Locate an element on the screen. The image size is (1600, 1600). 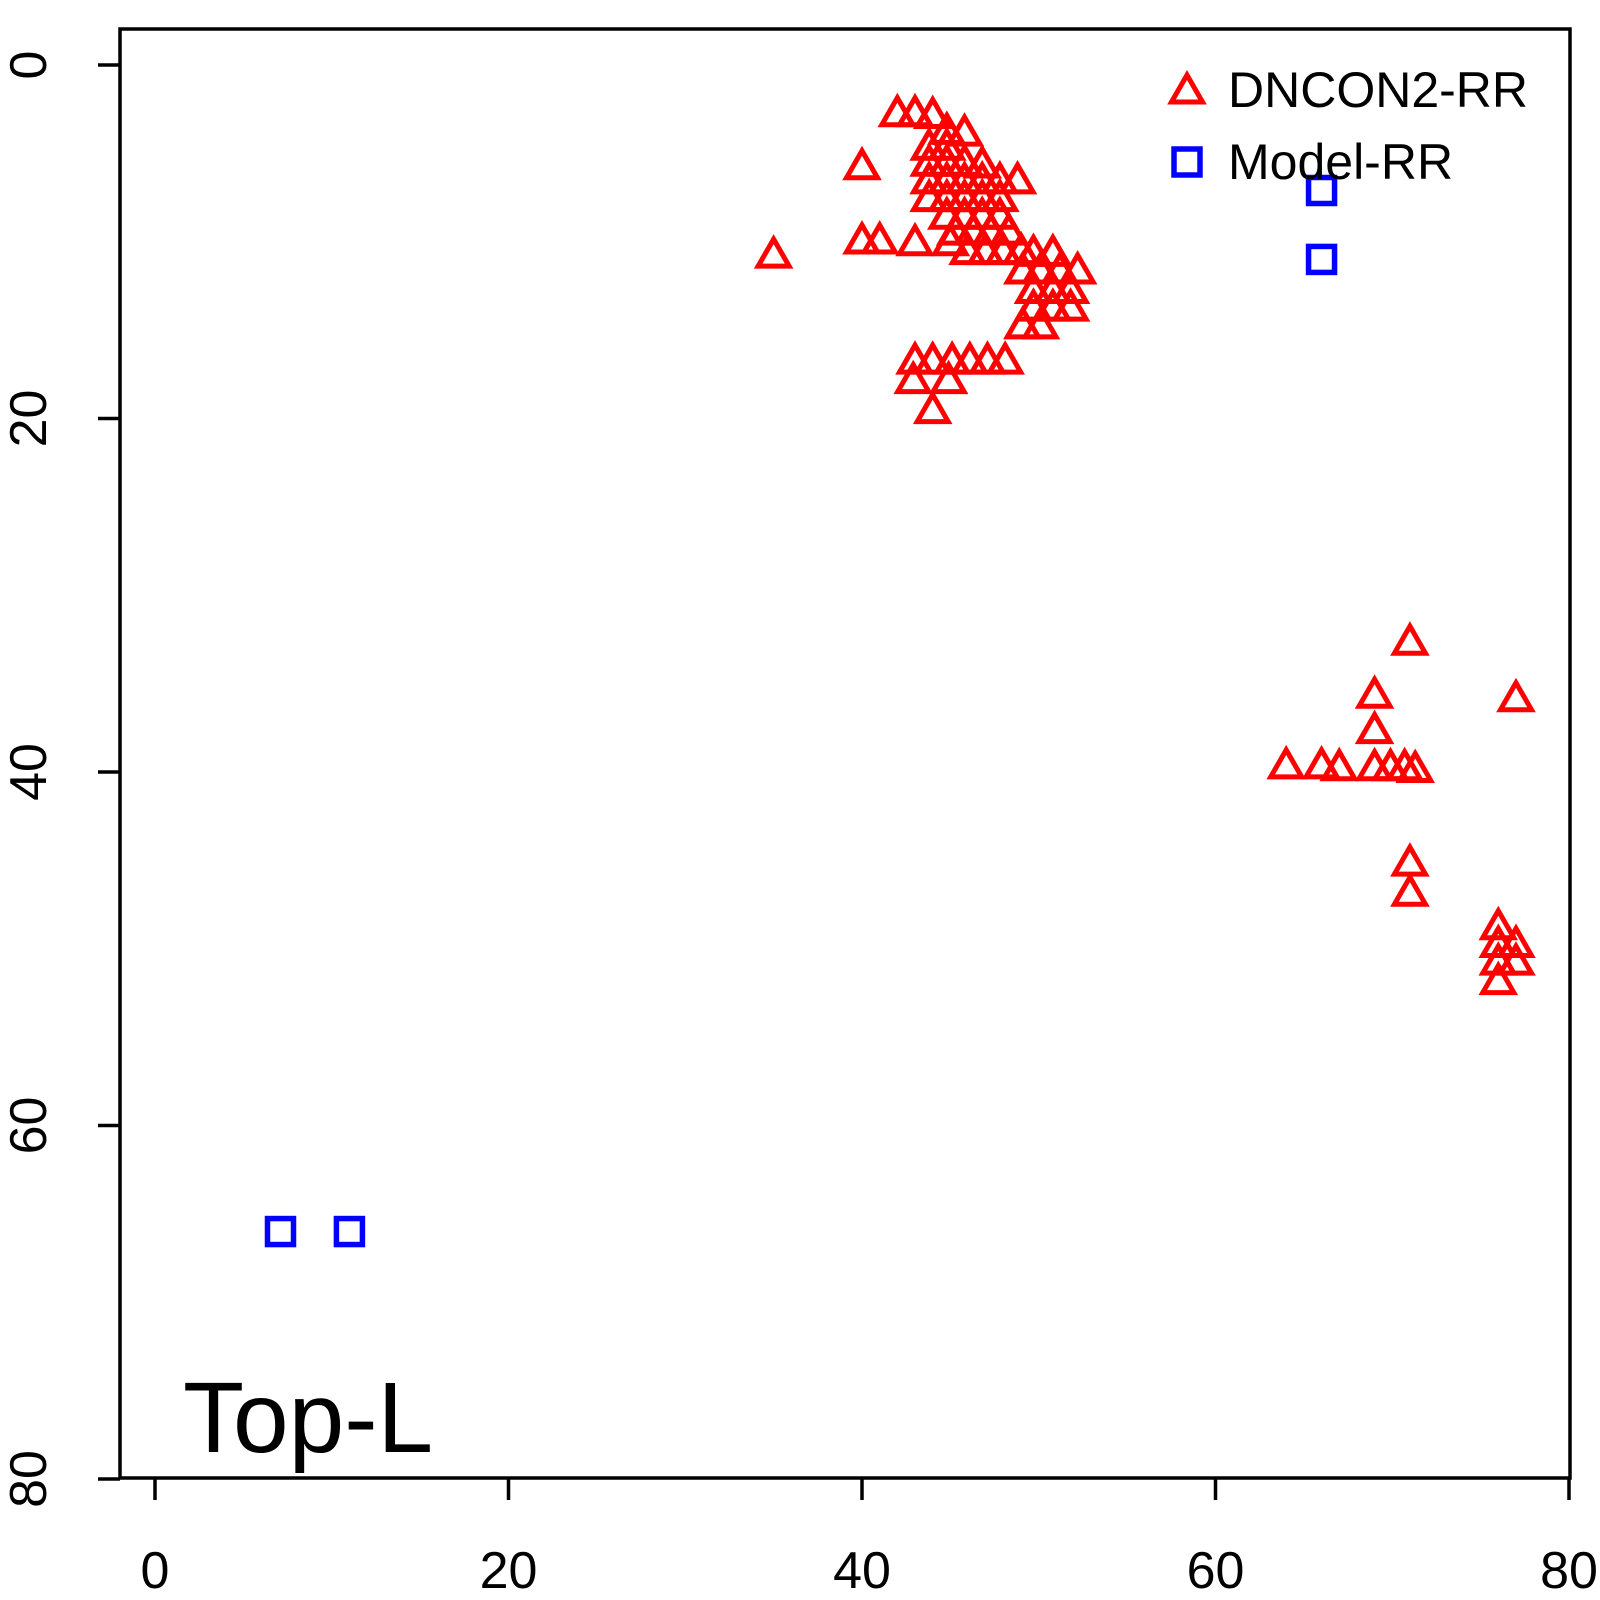
y-axis-tick-label: 60 is located at coordinates (29, 1126).